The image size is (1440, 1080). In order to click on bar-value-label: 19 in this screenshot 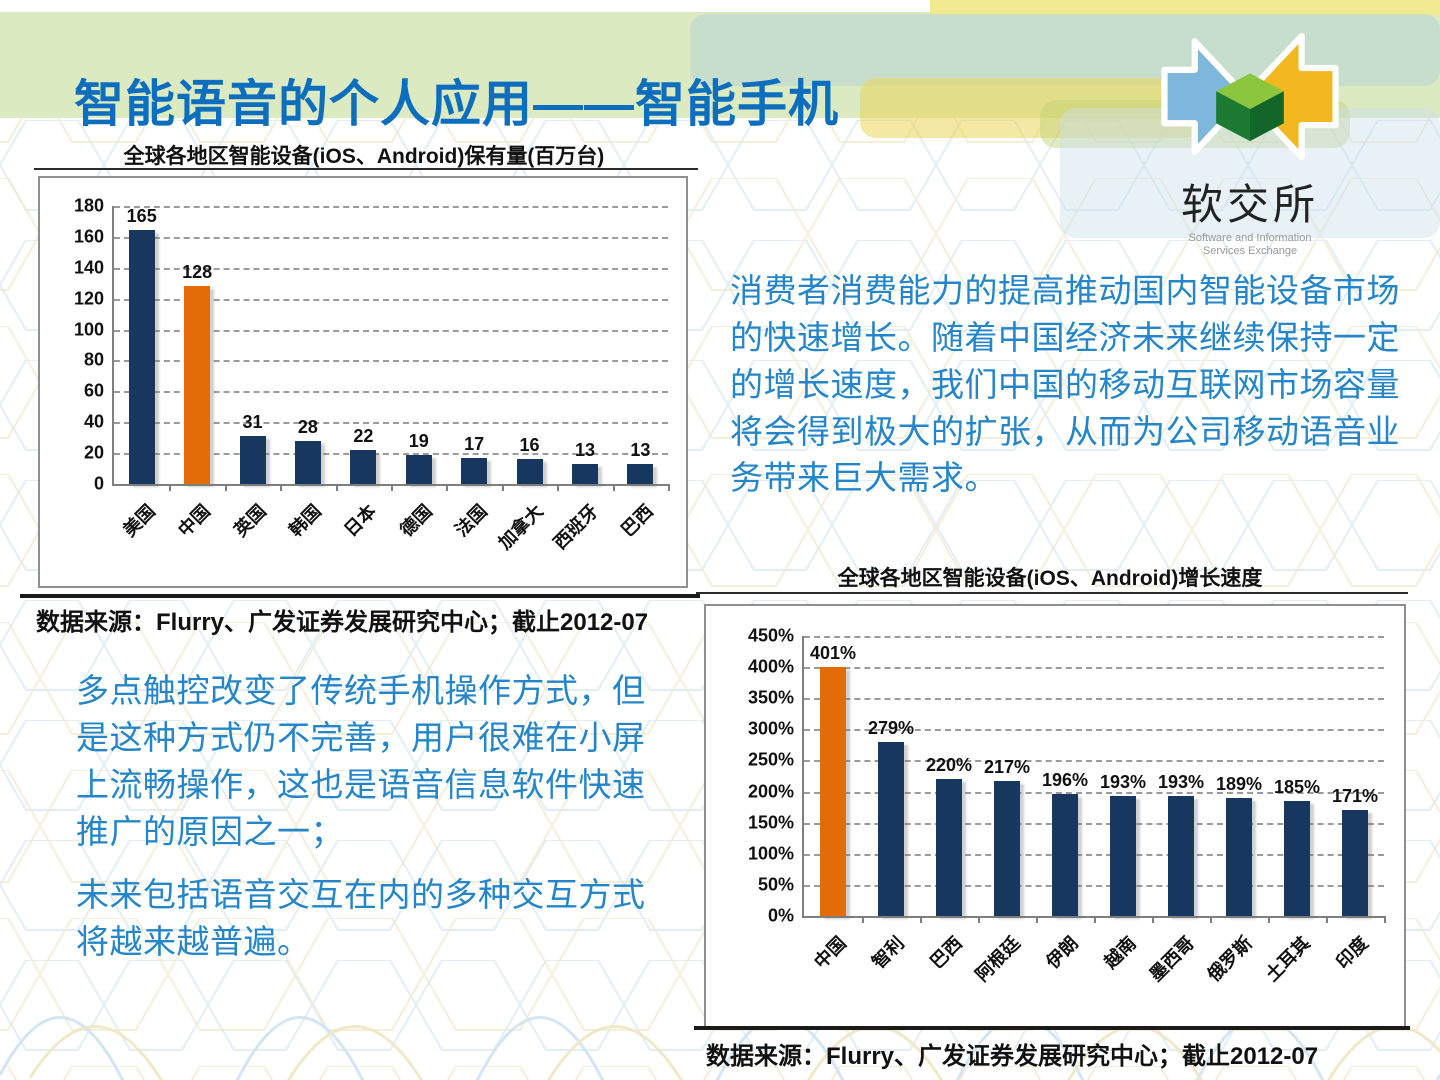, I will do `click(418, 440)`.